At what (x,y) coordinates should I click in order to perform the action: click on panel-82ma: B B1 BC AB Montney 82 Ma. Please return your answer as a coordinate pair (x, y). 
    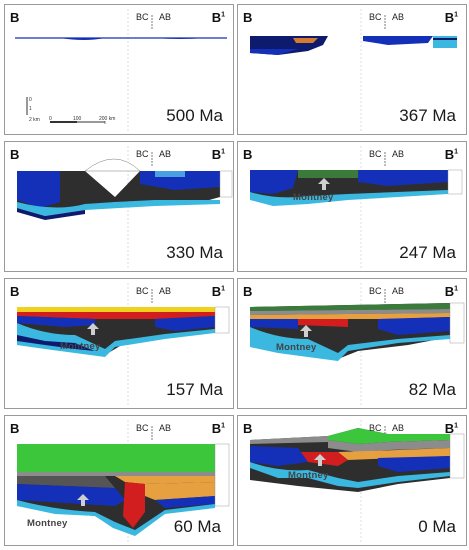
    Looking at the image, I should click on (352, 343).